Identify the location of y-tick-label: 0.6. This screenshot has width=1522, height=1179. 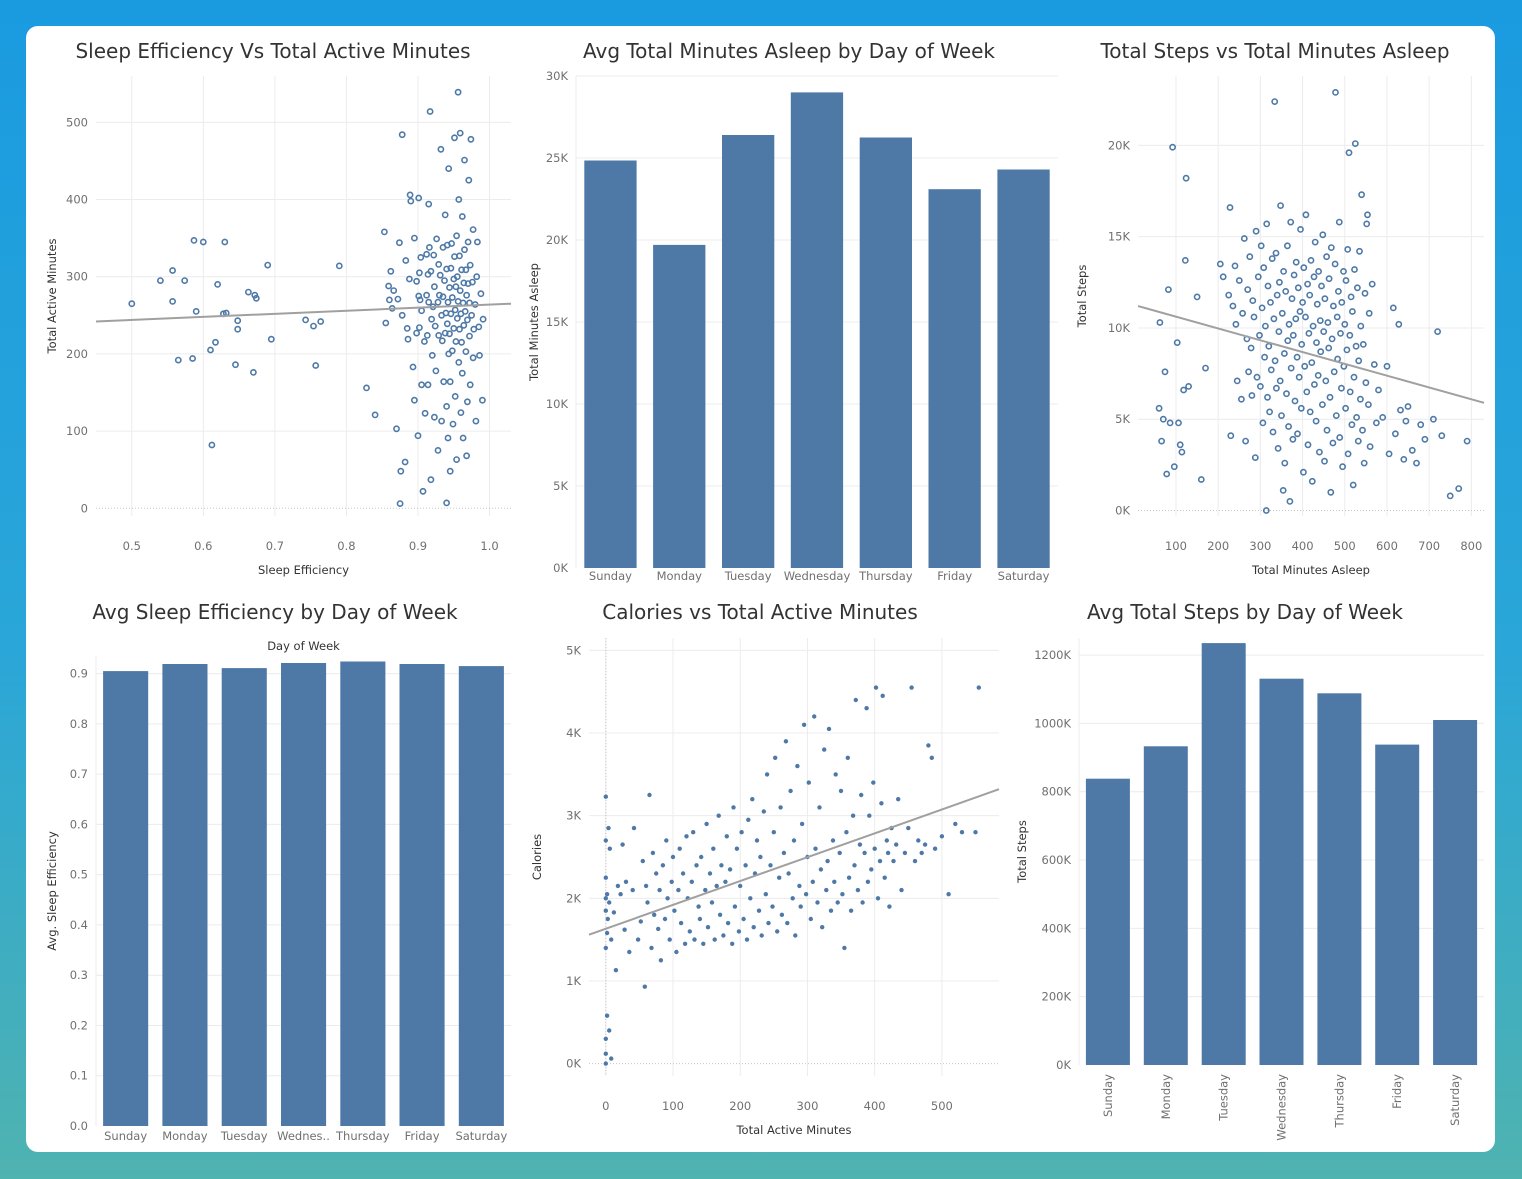
(79, 824).